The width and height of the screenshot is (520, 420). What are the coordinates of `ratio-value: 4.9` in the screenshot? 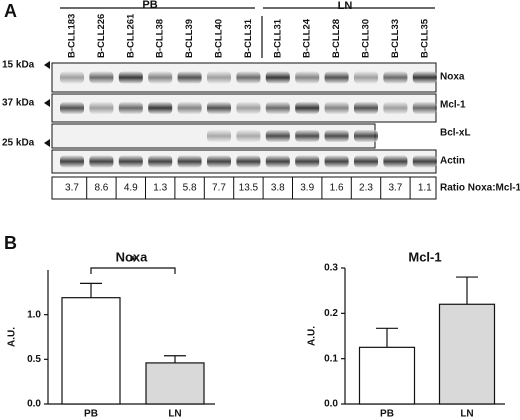 It's located at (131, 188).